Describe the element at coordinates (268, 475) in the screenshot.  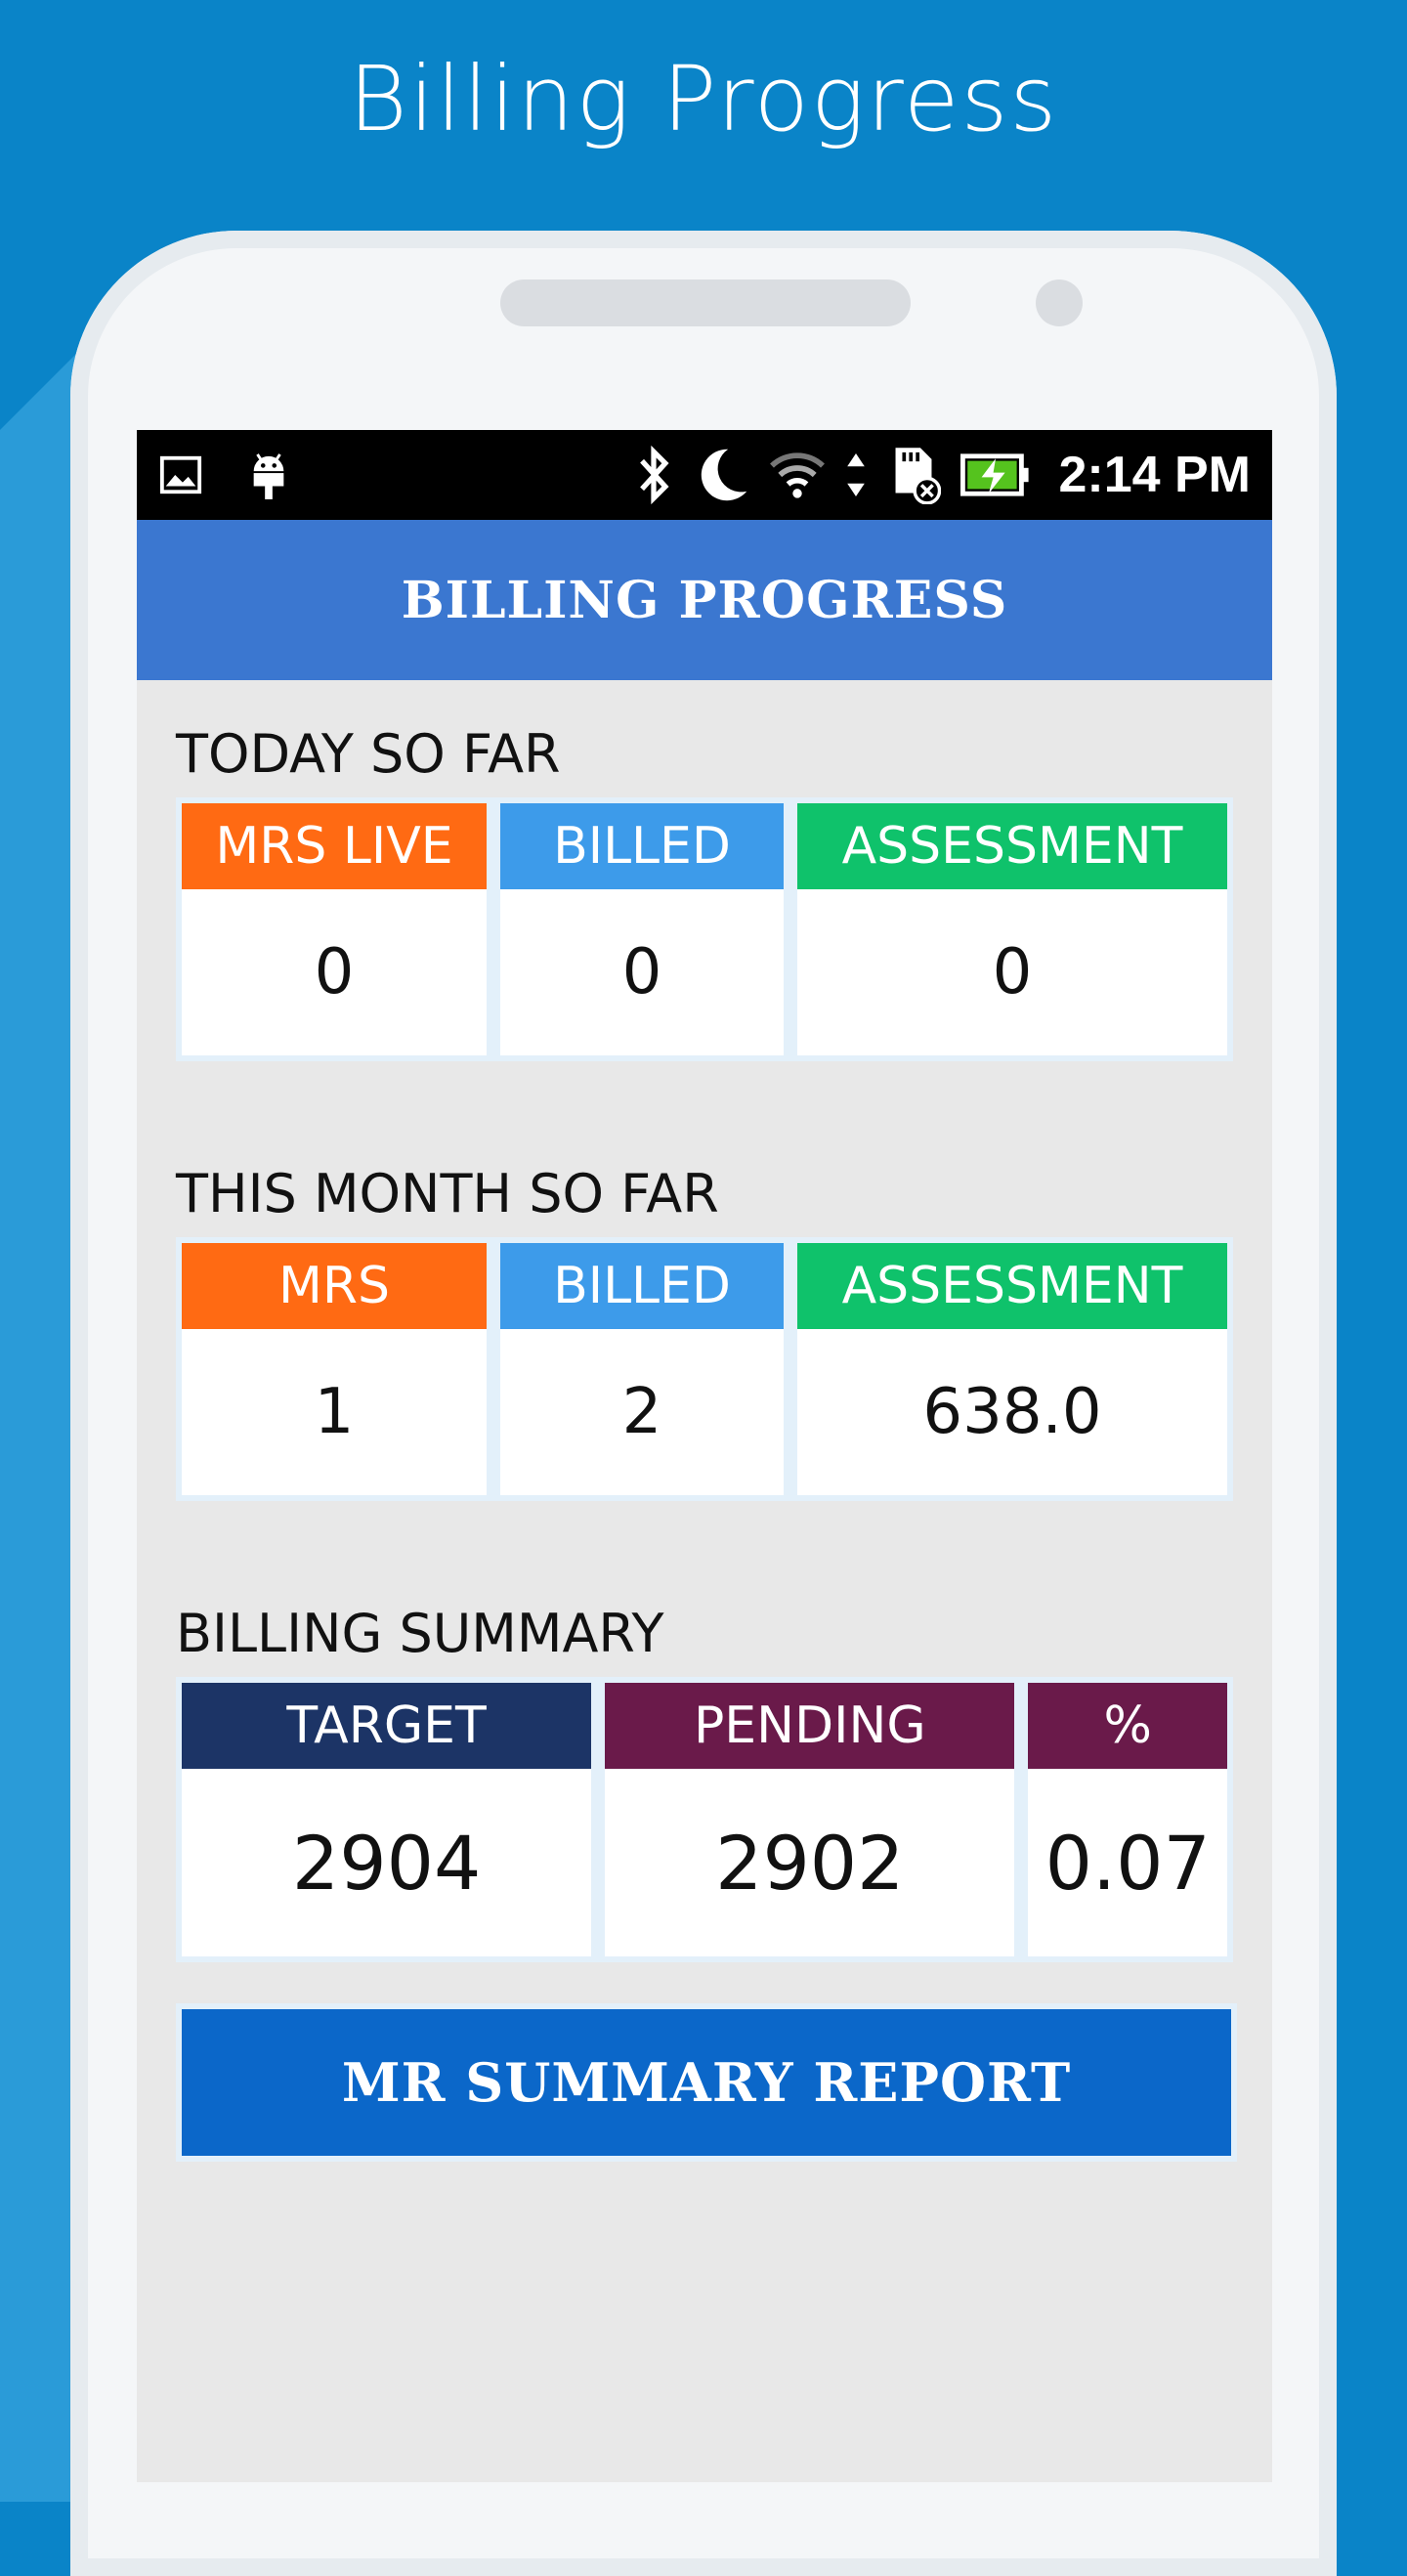
I see `android-icon` at that location.